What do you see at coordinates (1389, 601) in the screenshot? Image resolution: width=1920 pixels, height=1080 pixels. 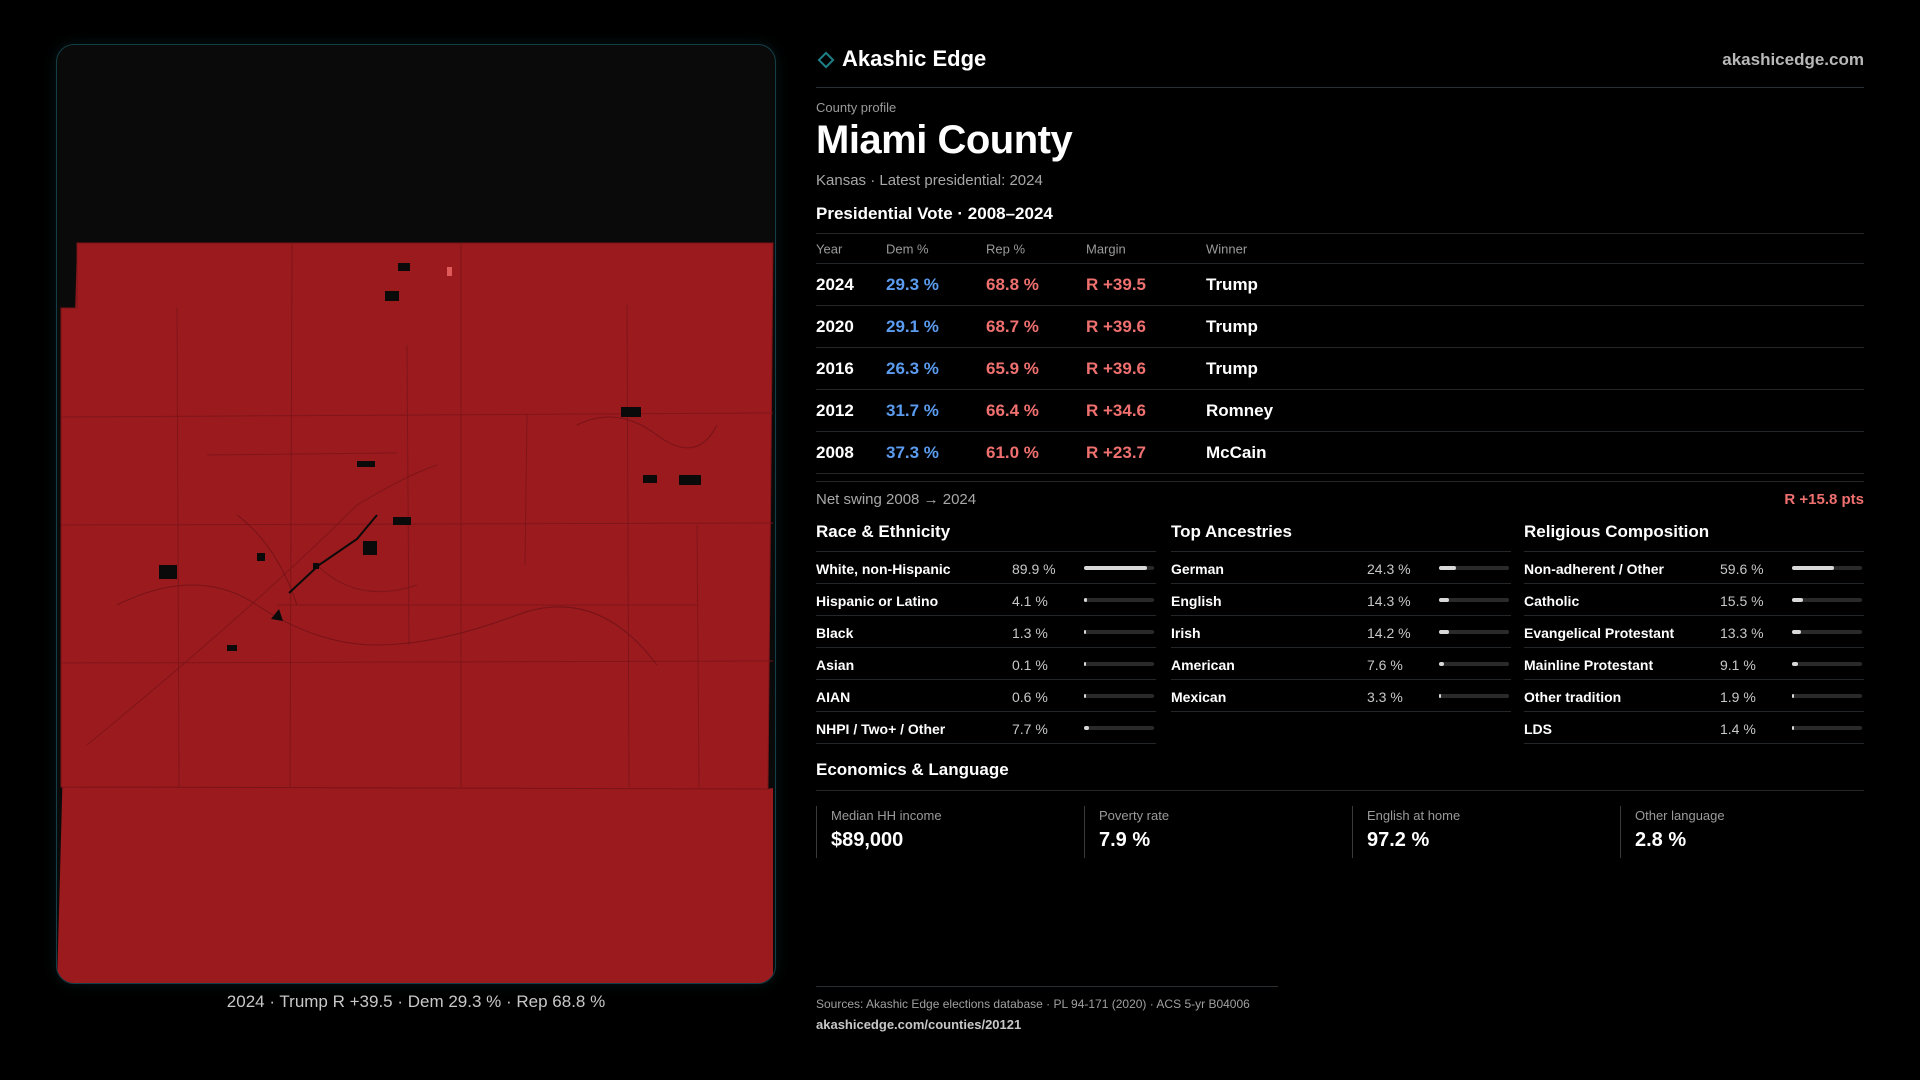 I see `list-item-value: 14.3 %` at bounding box center [1389, 601].